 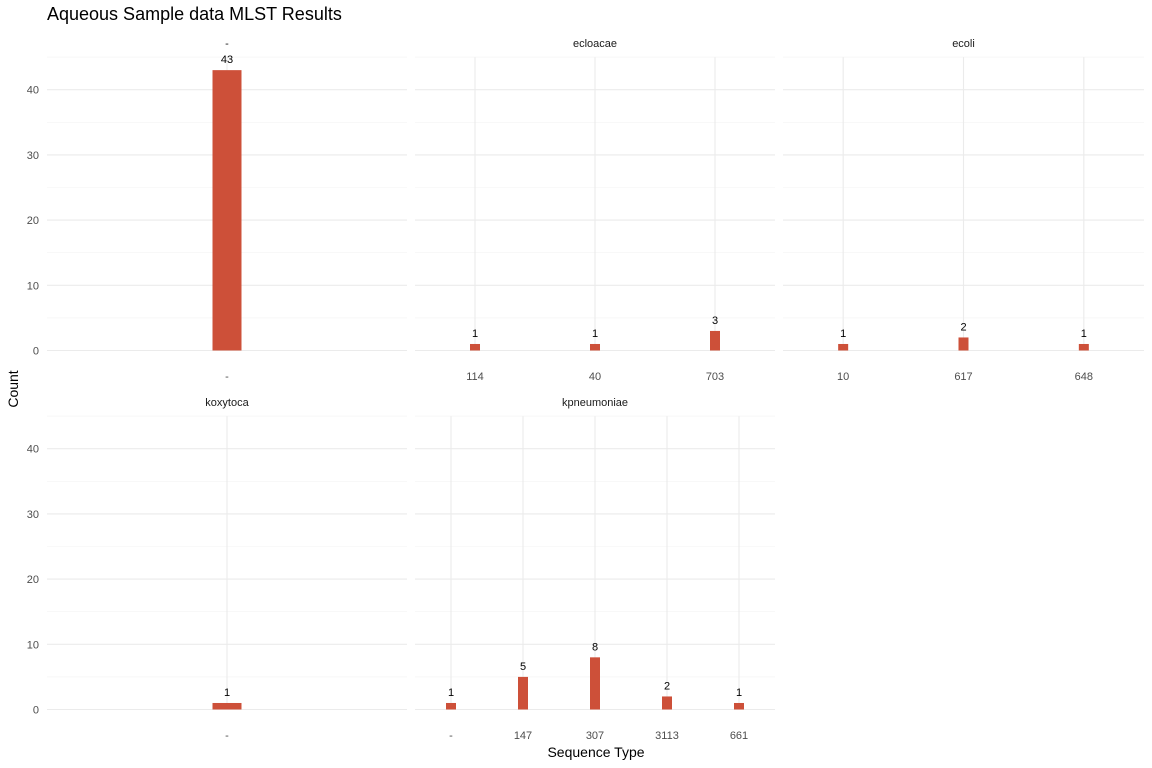 I want to click on data-label: 8, so click(x=595, y=647).